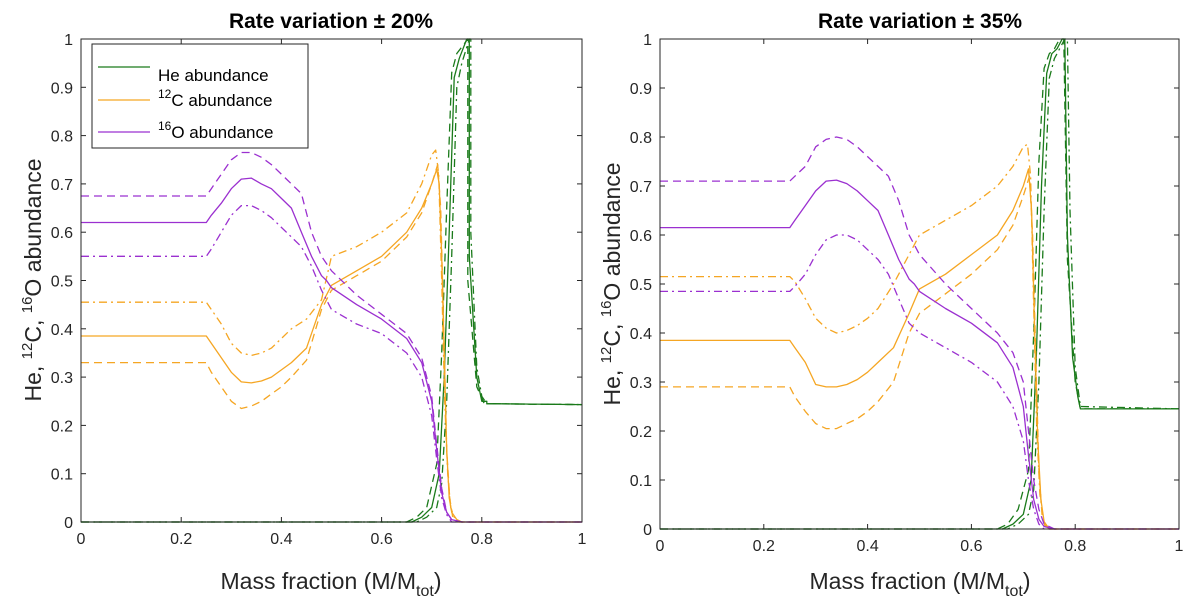  I want to click on legend: He abundance 12C abundance 16O abundance, so click(200, 96).